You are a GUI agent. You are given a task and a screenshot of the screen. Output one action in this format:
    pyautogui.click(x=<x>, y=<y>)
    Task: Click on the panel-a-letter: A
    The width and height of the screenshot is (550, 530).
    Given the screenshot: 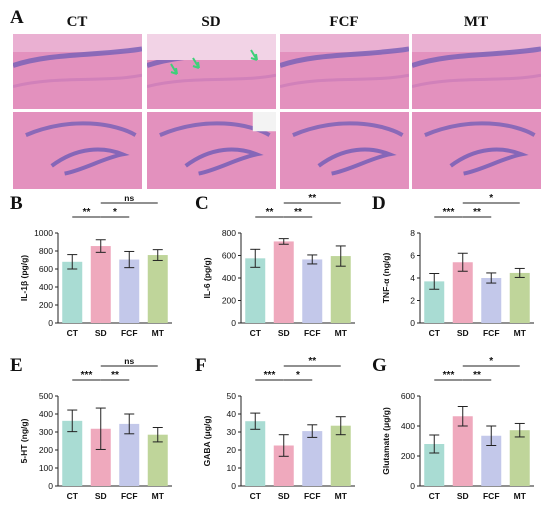 What is the action you would take?
    pyautogui.click(x=17, y=17)
    